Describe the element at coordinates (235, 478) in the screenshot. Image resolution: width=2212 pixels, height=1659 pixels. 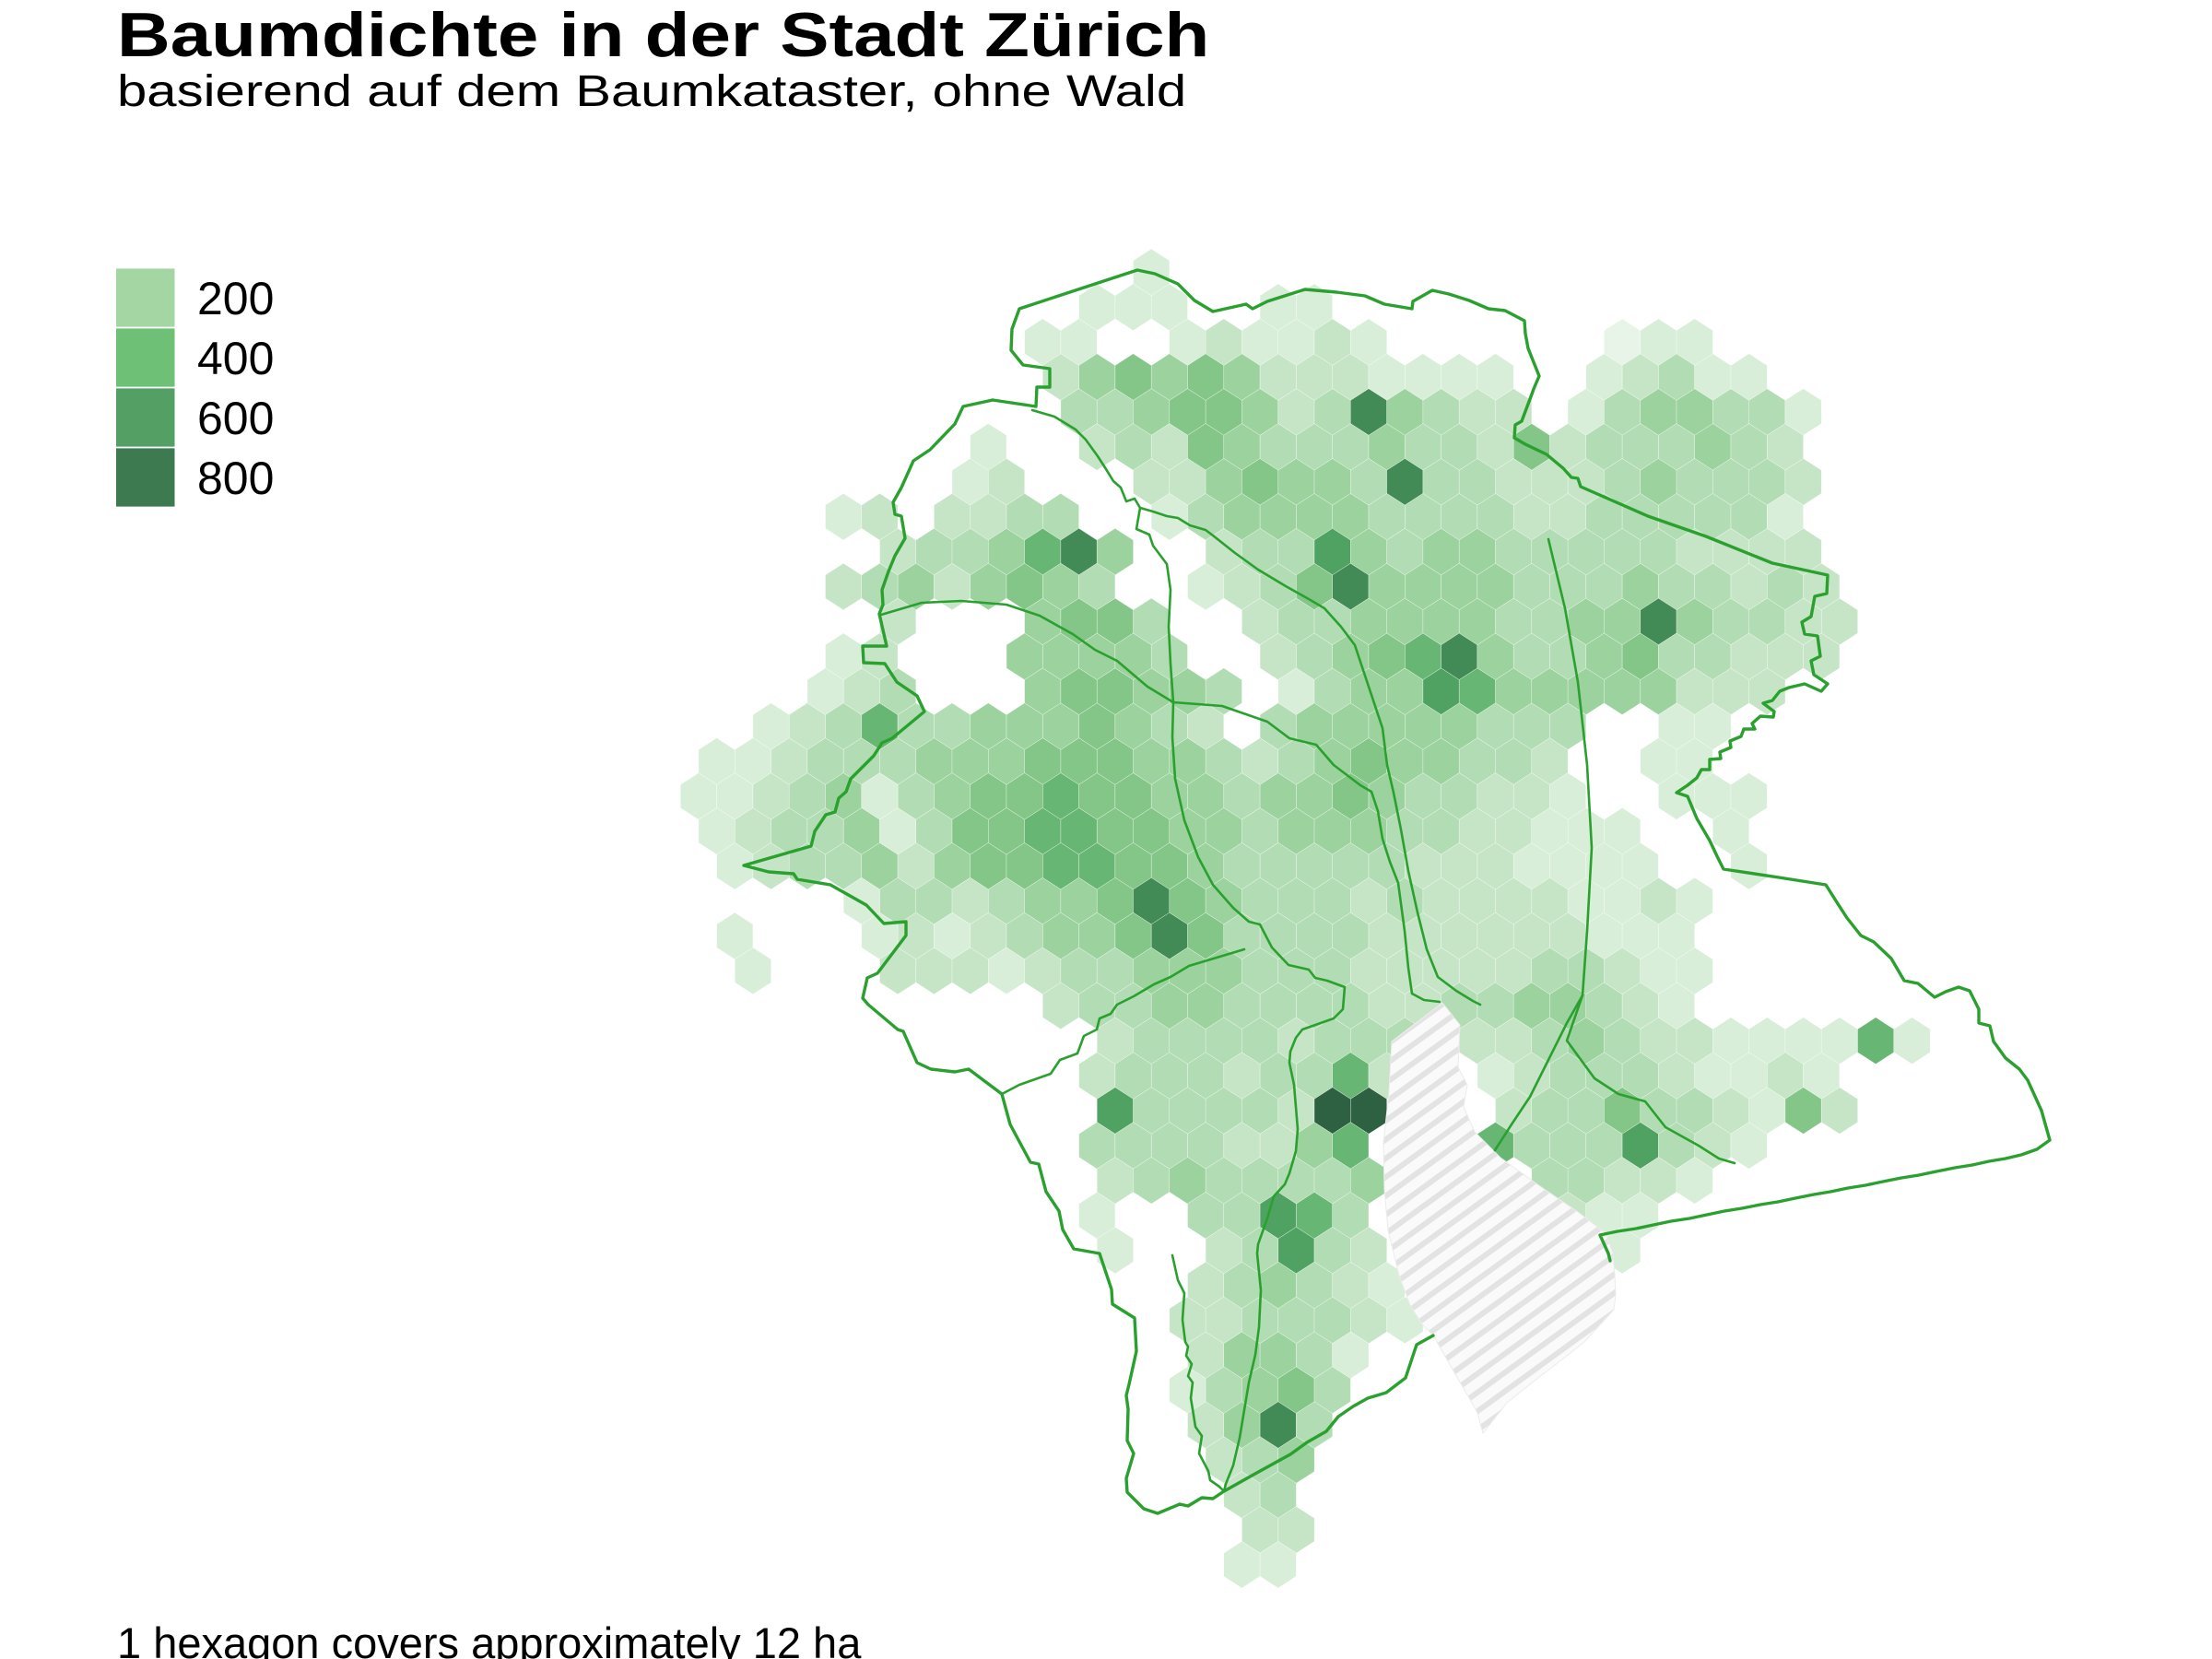
I see `svg-text: 800` at that location.